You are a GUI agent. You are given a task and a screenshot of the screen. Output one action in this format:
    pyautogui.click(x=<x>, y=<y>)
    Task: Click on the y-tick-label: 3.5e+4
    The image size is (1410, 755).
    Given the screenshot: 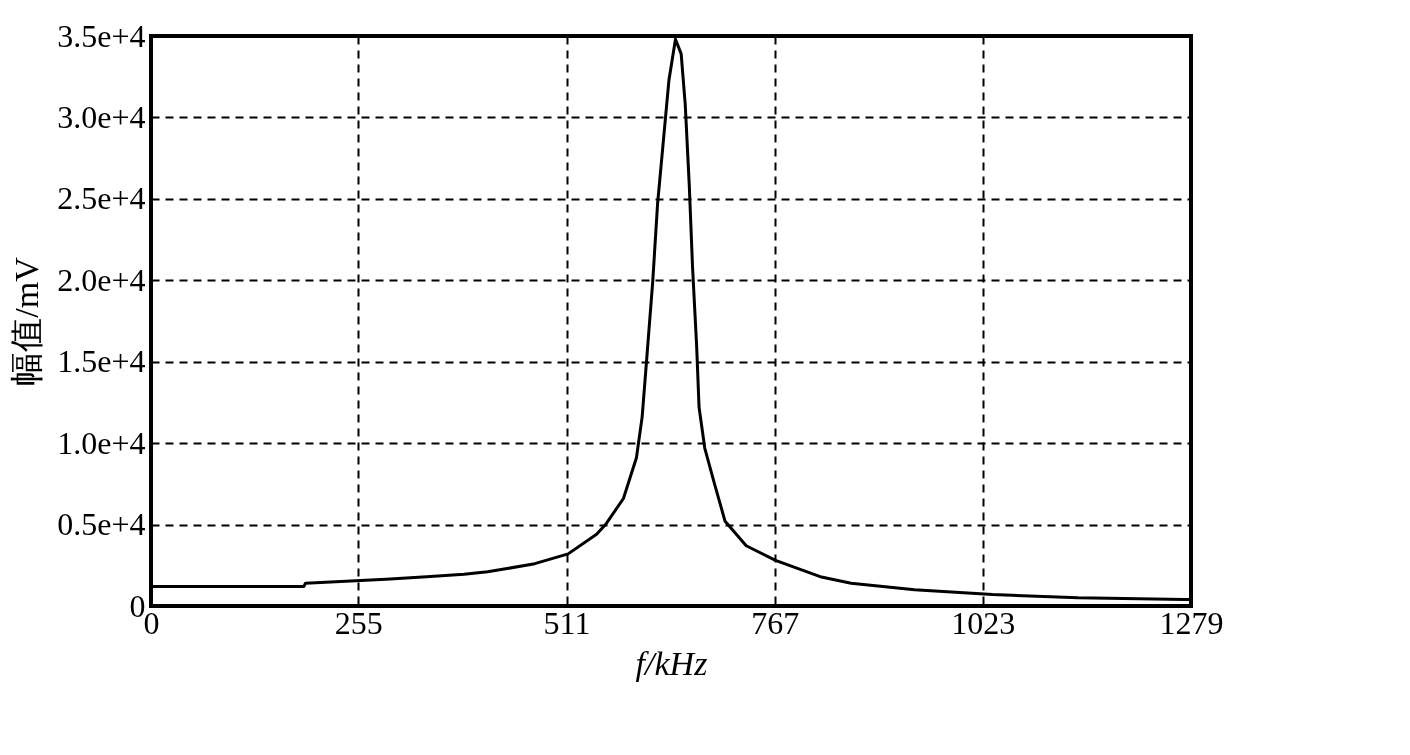 What is the action you would take?
    pyautogui.click(x=101, y=35)
    